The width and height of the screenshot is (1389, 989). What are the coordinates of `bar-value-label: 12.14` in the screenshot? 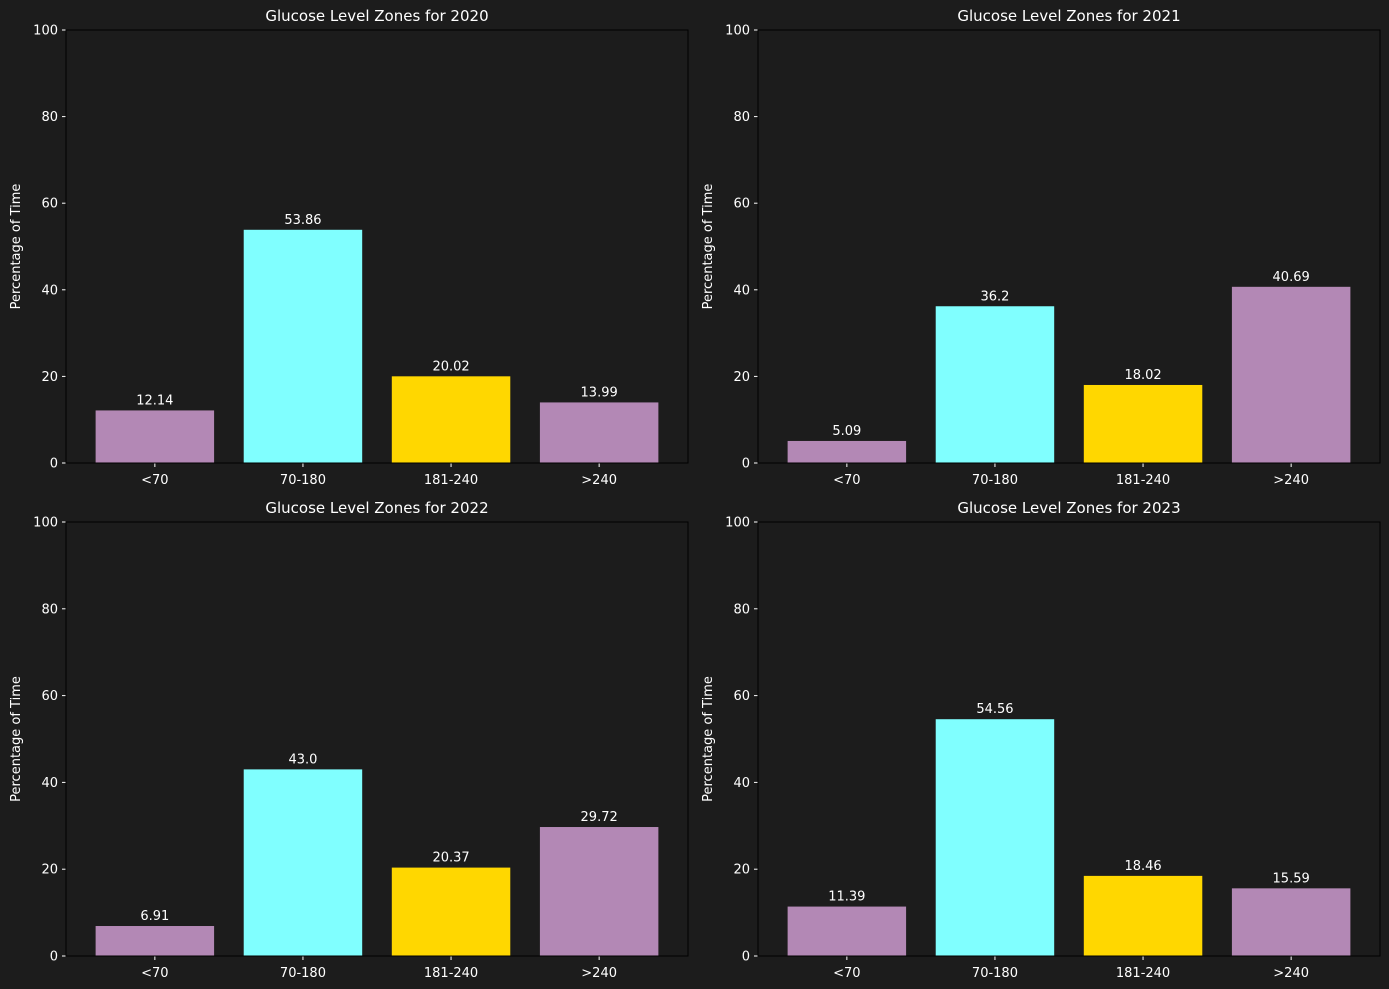 It's located at (154, 400).